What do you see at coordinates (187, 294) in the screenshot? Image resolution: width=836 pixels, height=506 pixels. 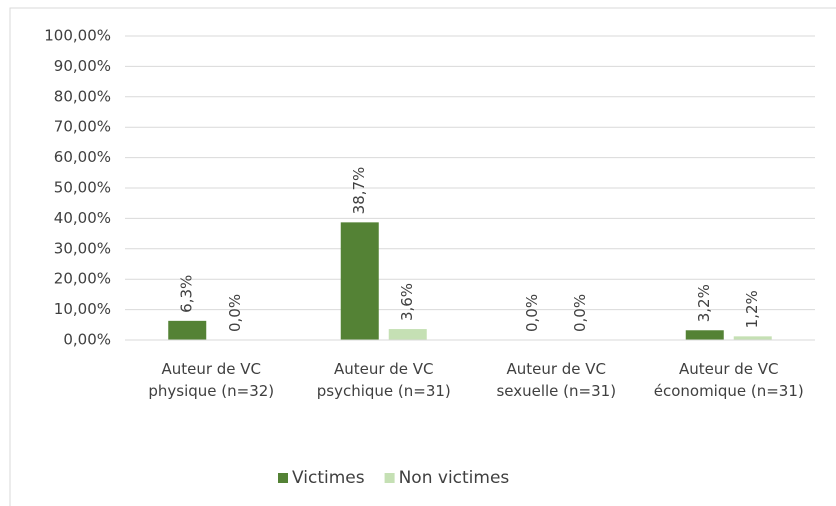 I see `value-label: 6,3%` at bounding box center [187, 294].